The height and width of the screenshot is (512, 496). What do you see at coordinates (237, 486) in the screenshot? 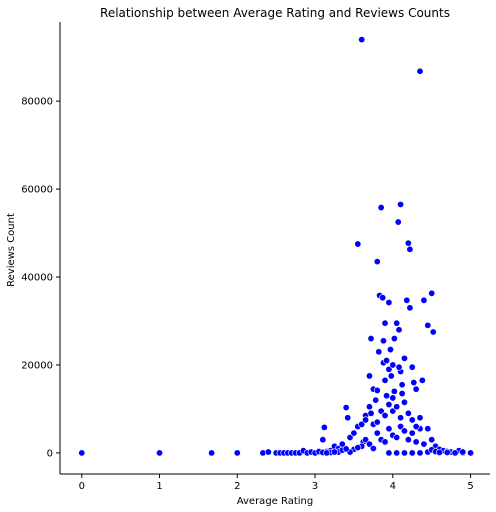
I see `x-tick-label: 2` at bounding box center [237, 486].